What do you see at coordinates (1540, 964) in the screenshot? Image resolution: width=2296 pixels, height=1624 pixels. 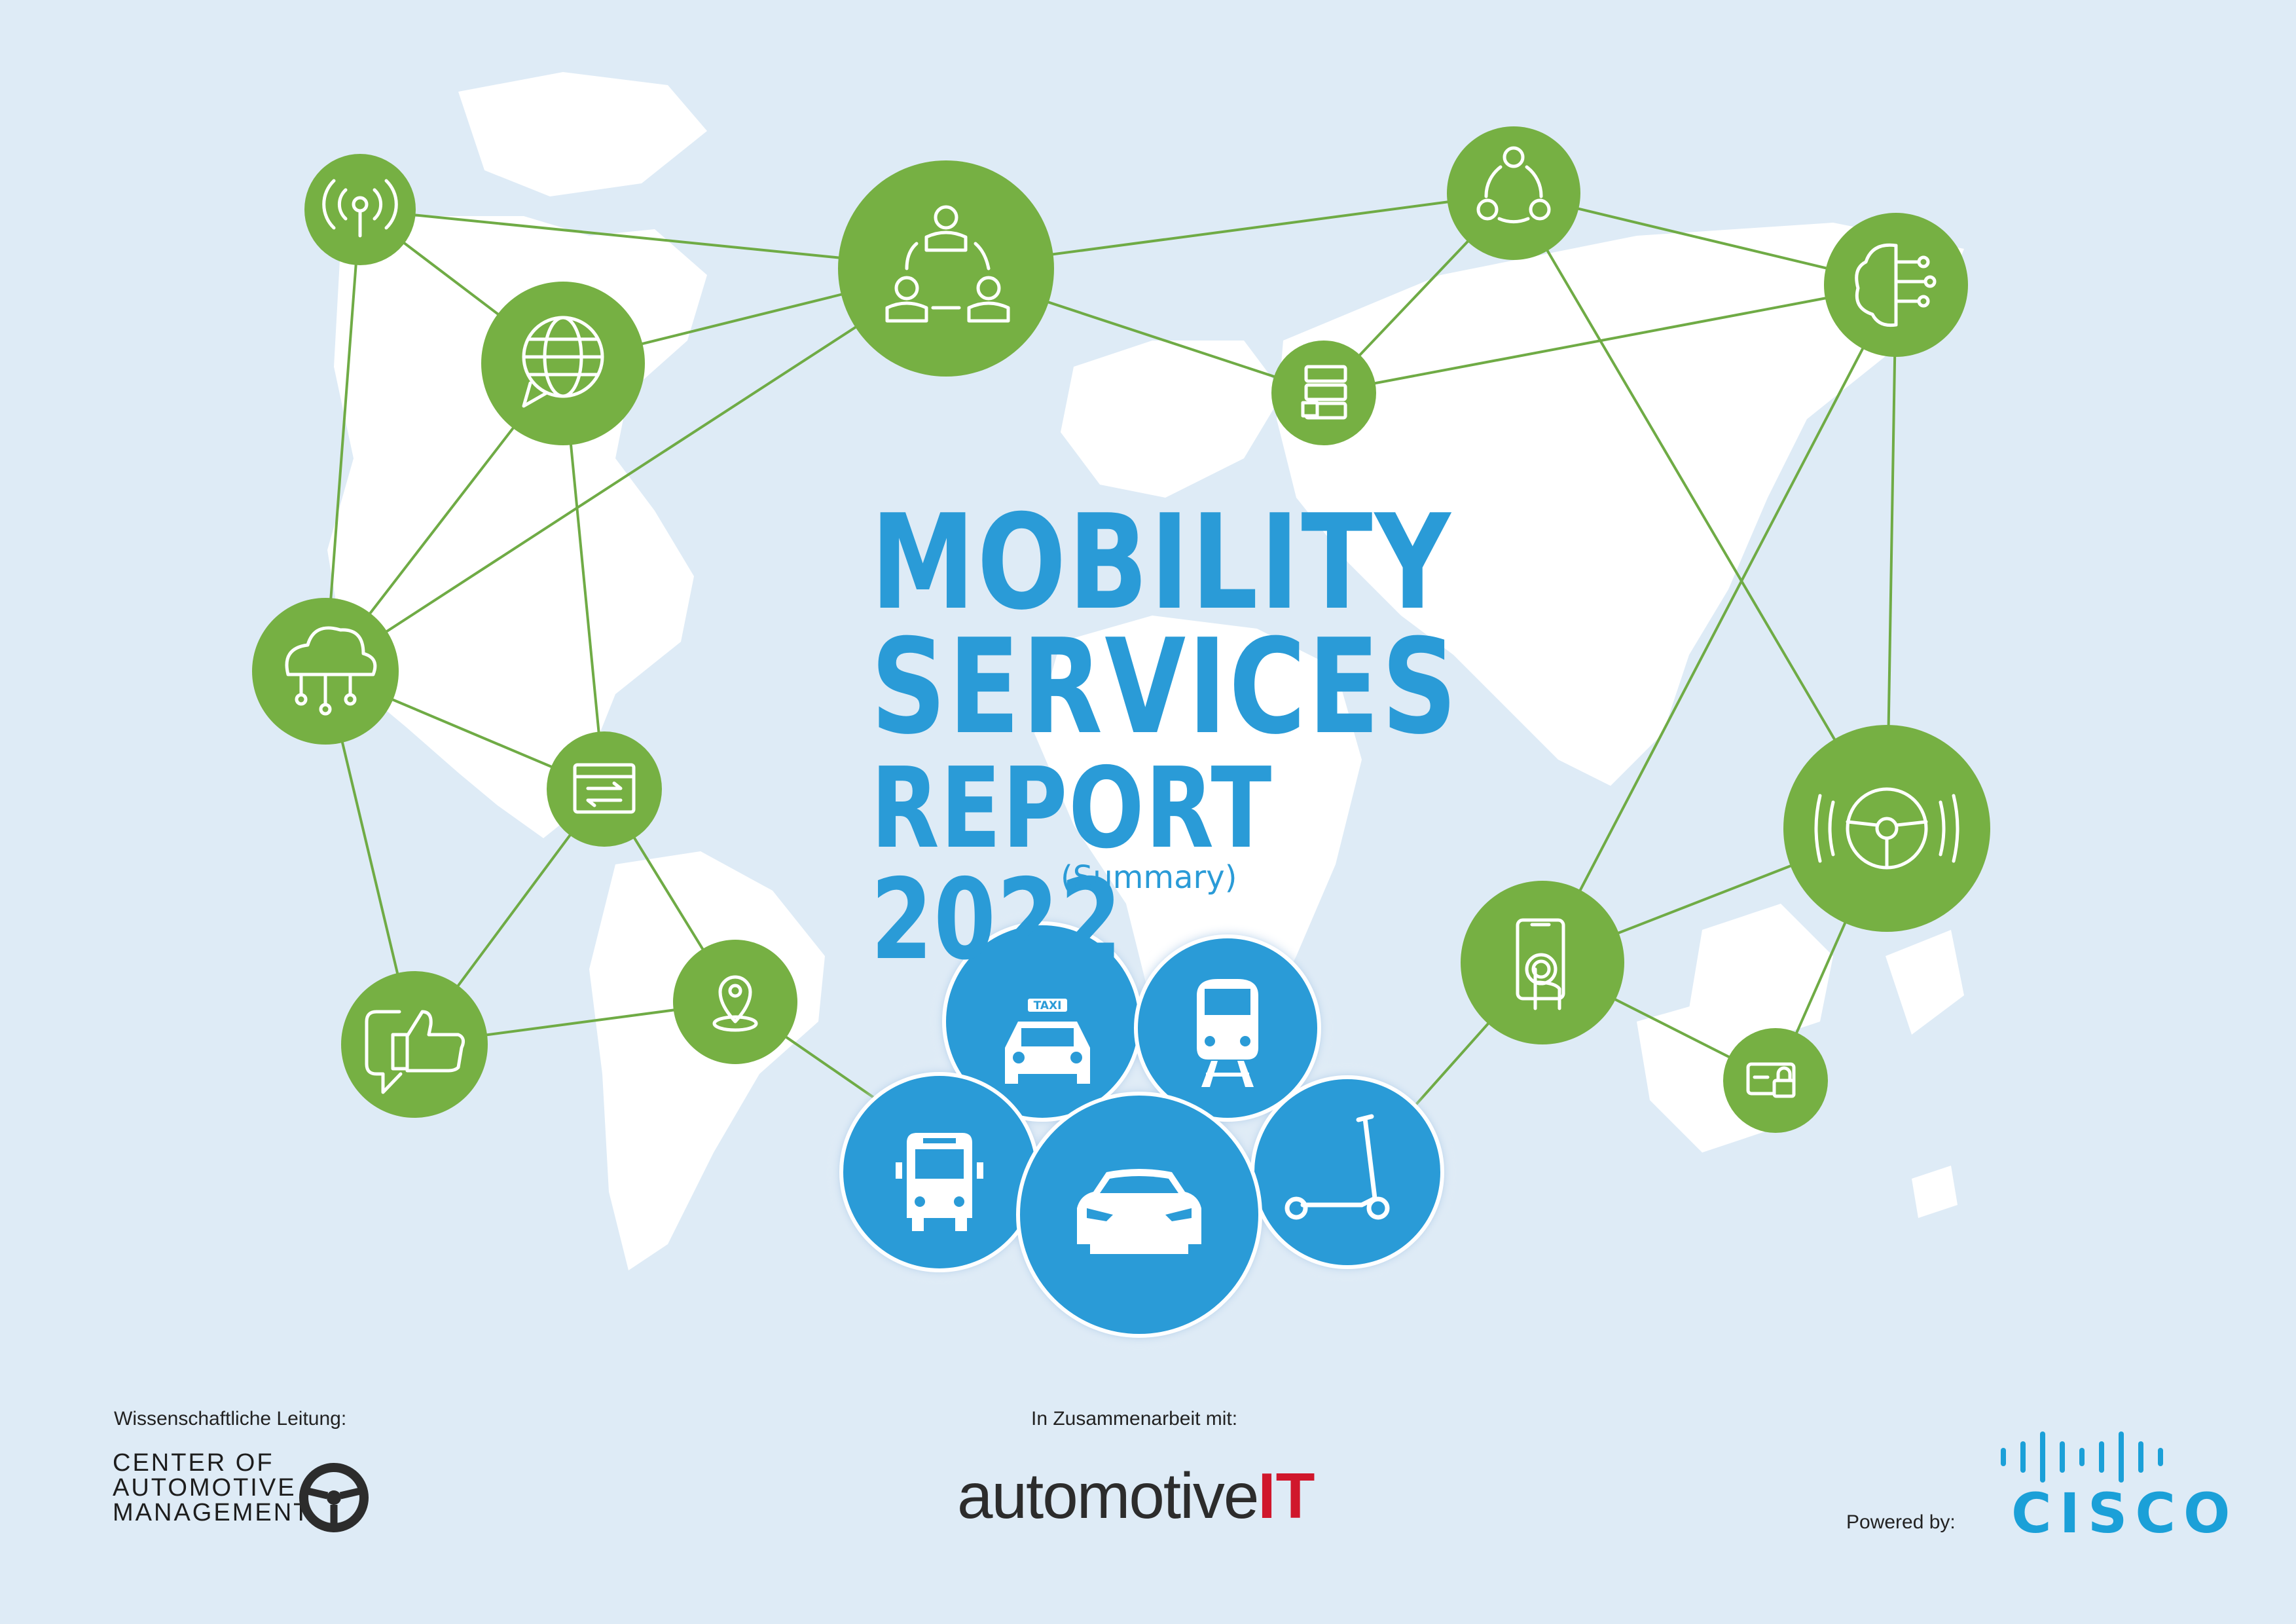 I see `smartphone-touch-icon` at bounding box center [1540, 964].